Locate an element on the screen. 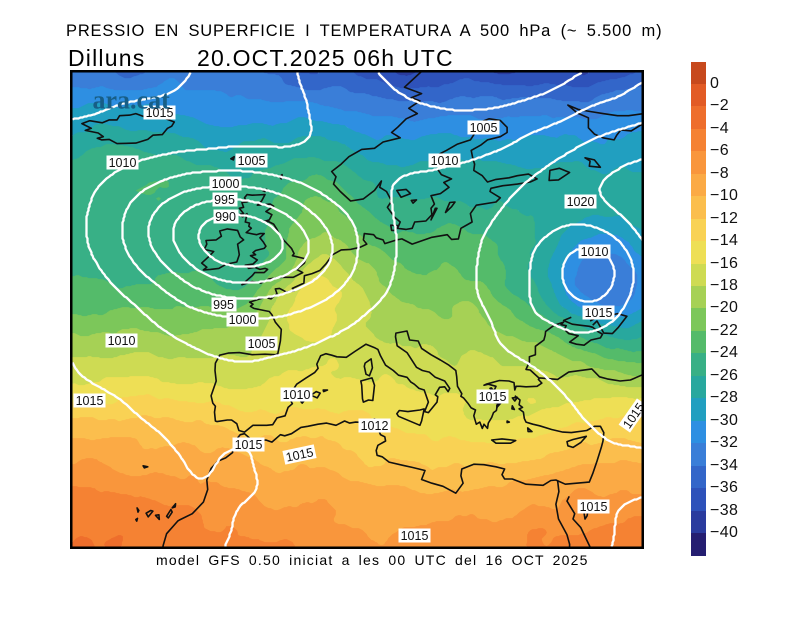  svg-text: 990 is located at coordinates (225, 217).